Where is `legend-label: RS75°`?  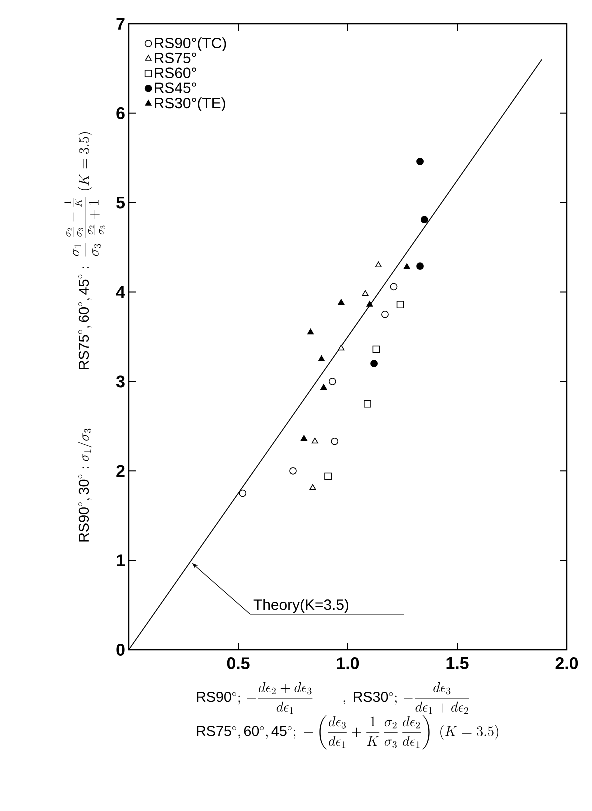
legend-label: RS75° is located at coordinates (175, 58).